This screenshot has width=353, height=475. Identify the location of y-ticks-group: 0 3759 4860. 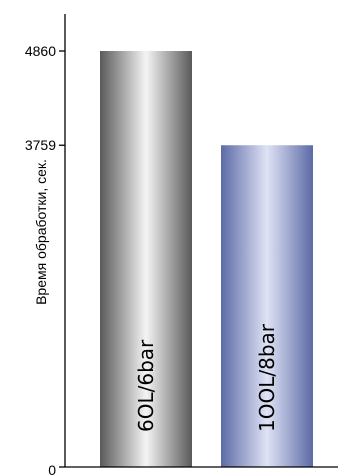
(45, 259).